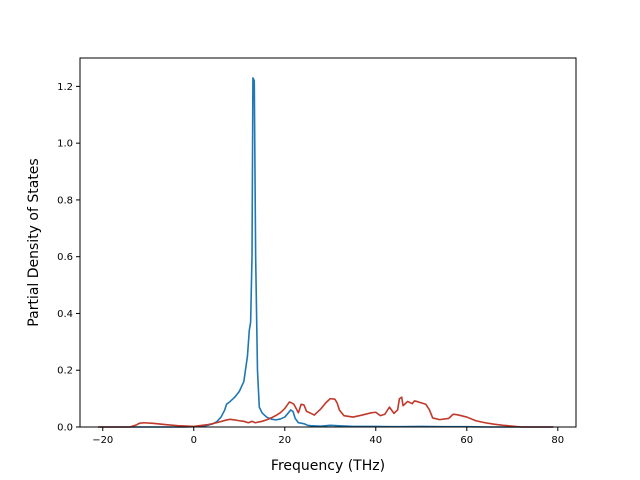 The image size is (640, 480). I want to click on x-axis-label: Frequency (THz), so click(328, 466).